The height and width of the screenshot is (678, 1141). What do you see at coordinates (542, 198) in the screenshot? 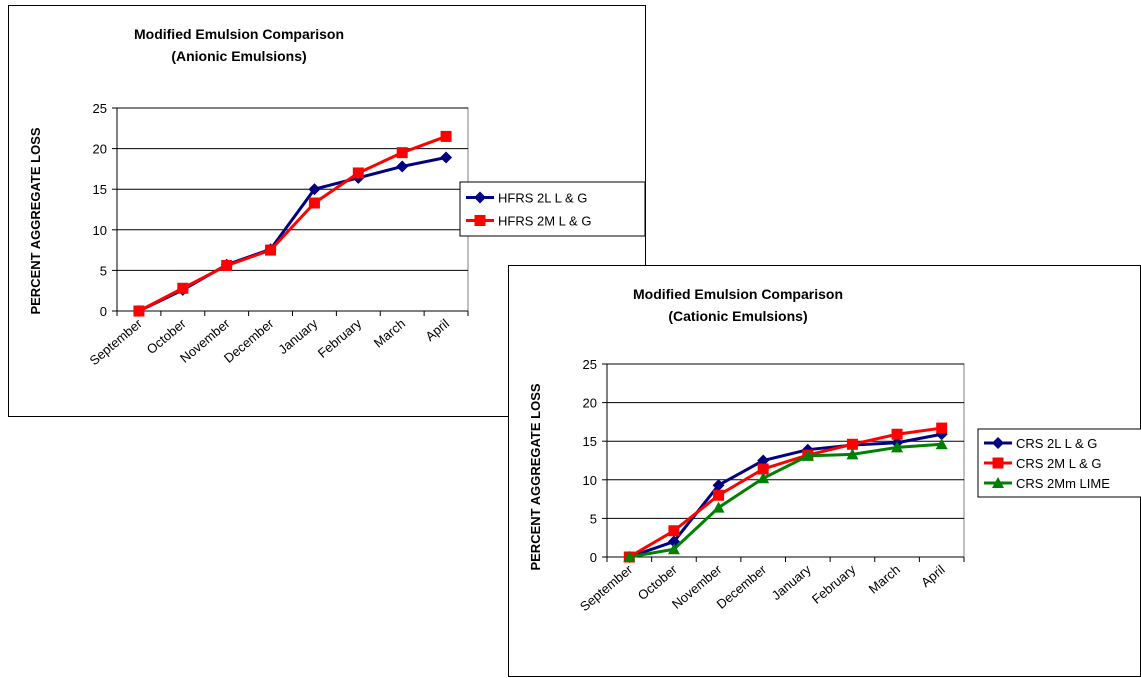
I see `legend-label: HFRS 2L L & G` at bounding box center [542, 198].